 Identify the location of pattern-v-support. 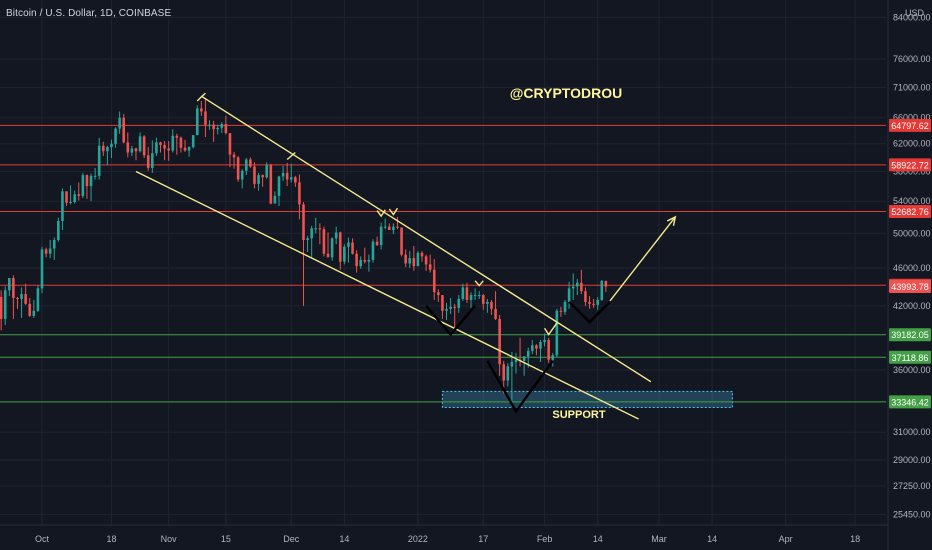
(520, 387).